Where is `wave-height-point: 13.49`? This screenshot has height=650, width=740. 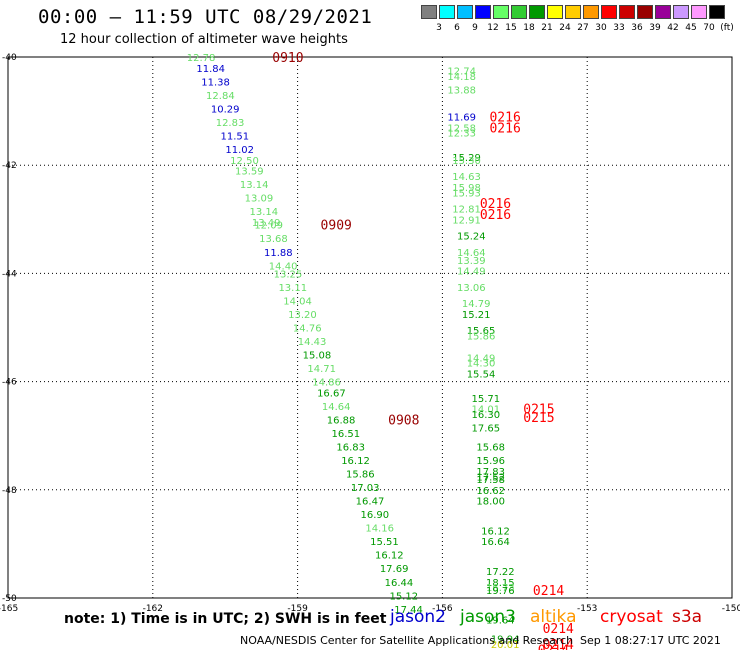 wave-height-point: 13.49 is located at coordinates (266, 223).